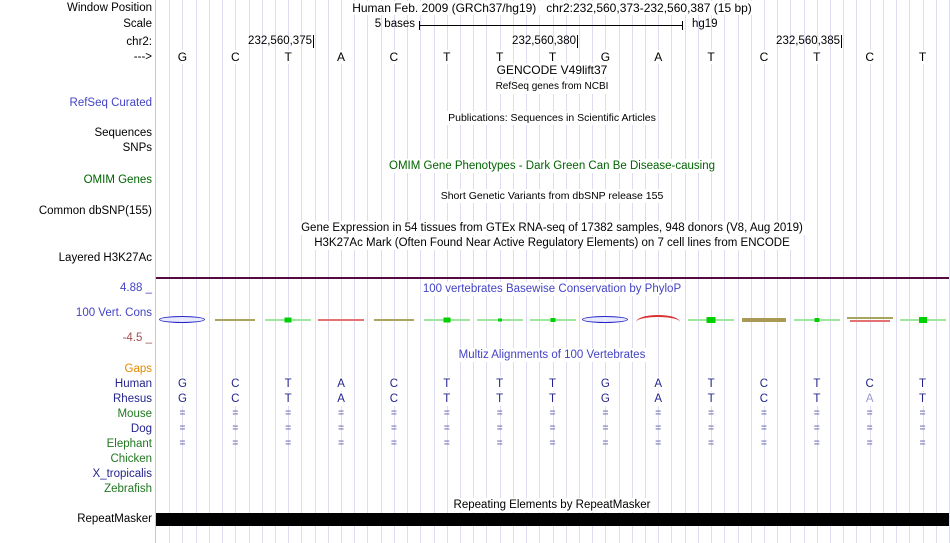 This screenshot has height=543, width=950. I want to click on coordinate-label: 232,560,375, so click(281, 41).